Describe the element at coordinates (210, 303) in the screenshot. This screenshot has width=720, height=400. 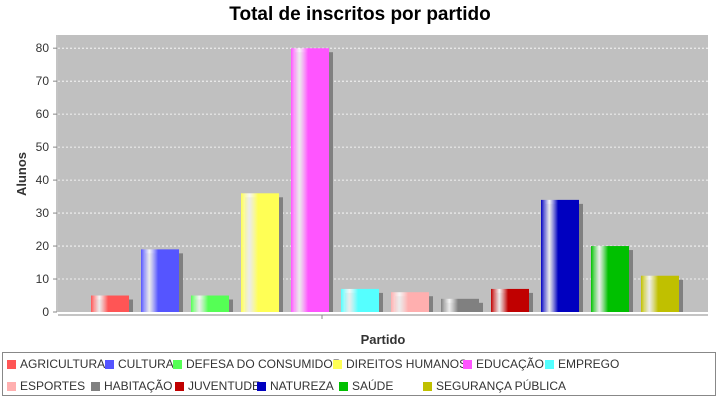
I see `bar-defesa-do-consumidor` at that location.